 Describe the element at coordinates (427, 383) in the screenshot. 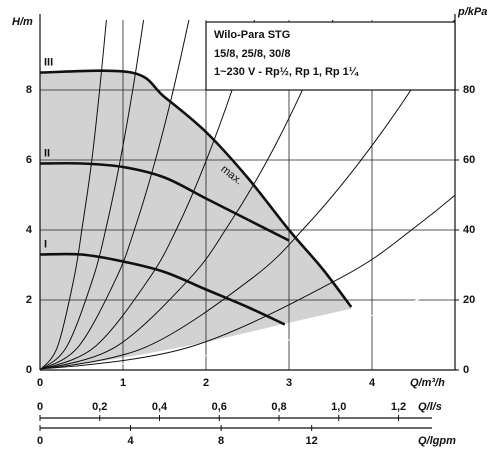

I see `x-axis-label: Q/m³/h` at that location.